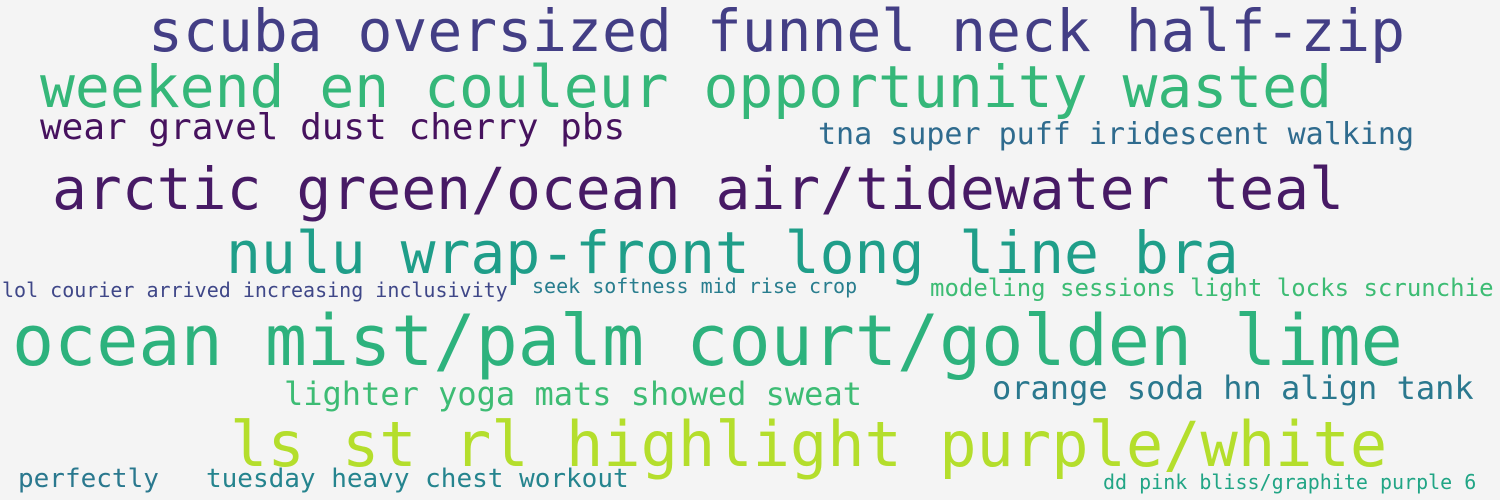 This screenshot has height=500, width=1500. What do you see at coordinates (333, 127) in the screenshot?
I see `word-phrase: wear gravel dust cherry pbs` at bounding box center [333, 127].